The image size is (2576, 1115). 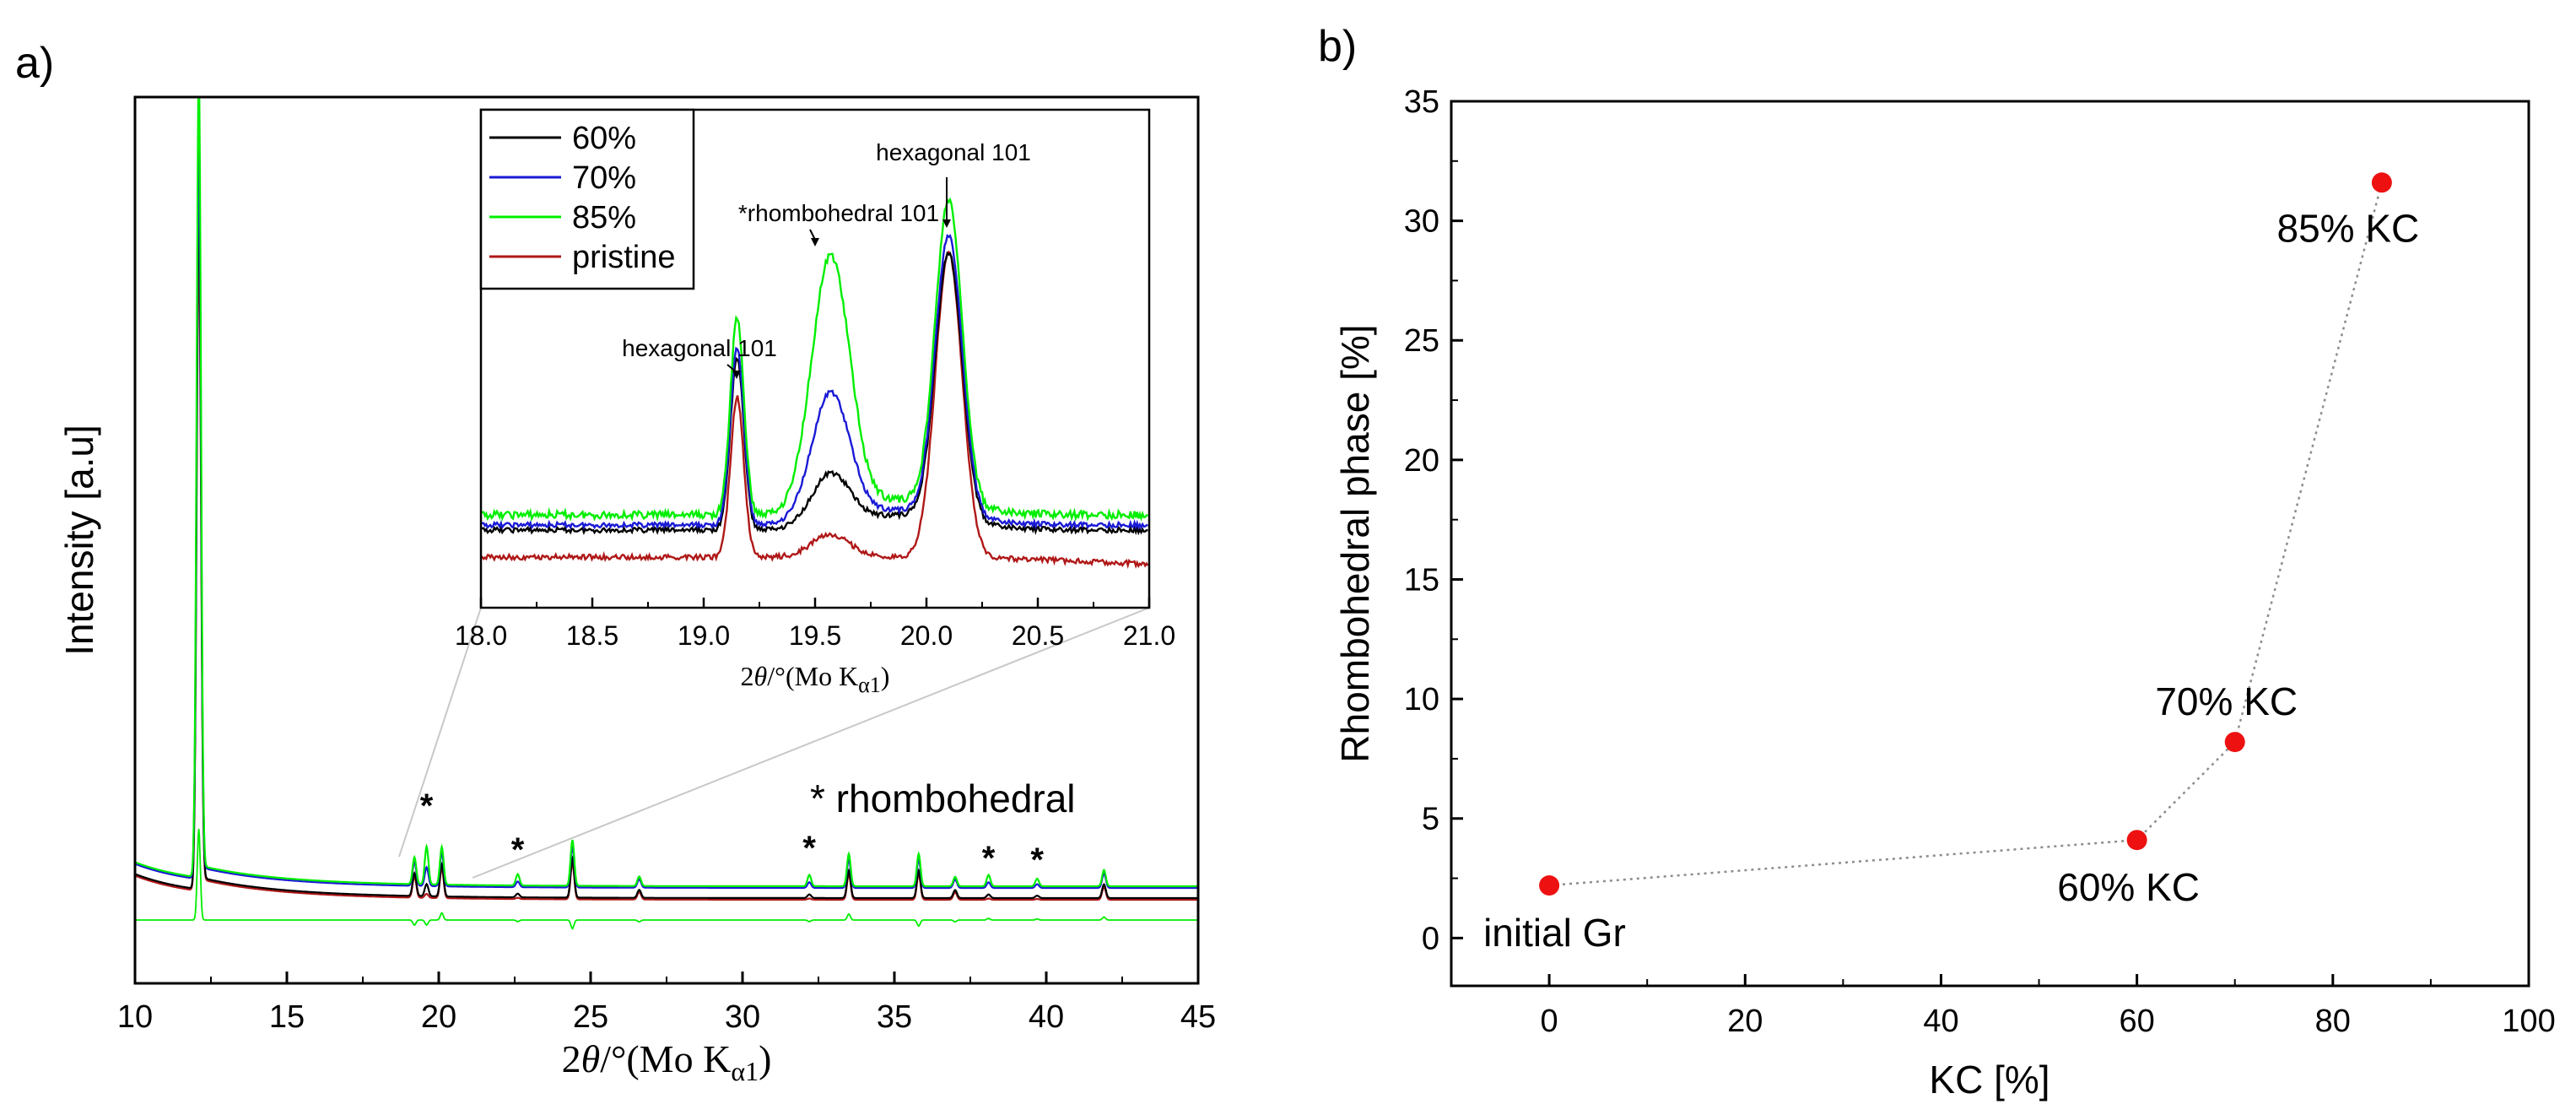 What do you see at coordinates (34, 63) in the screenshot?
I see `panel-label-a: a)` at bounding box center [34, 63].